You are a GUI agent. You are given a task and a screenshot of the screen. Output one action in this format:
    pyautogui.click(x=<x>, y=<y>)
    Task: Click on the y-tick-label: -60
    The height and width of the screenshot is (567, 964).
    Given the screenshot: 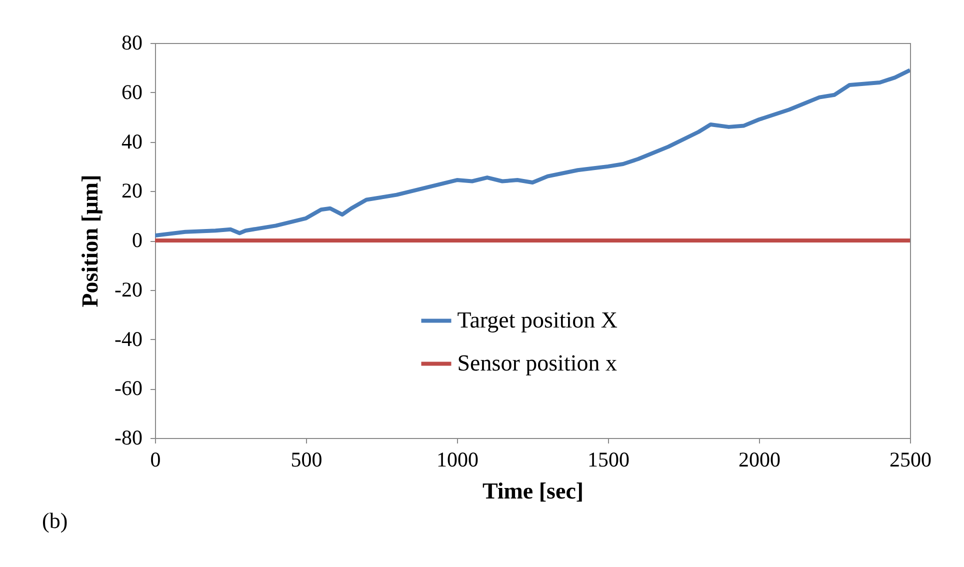 What is the action you would take?
    pyautogui.click(x=128, y=388)
    